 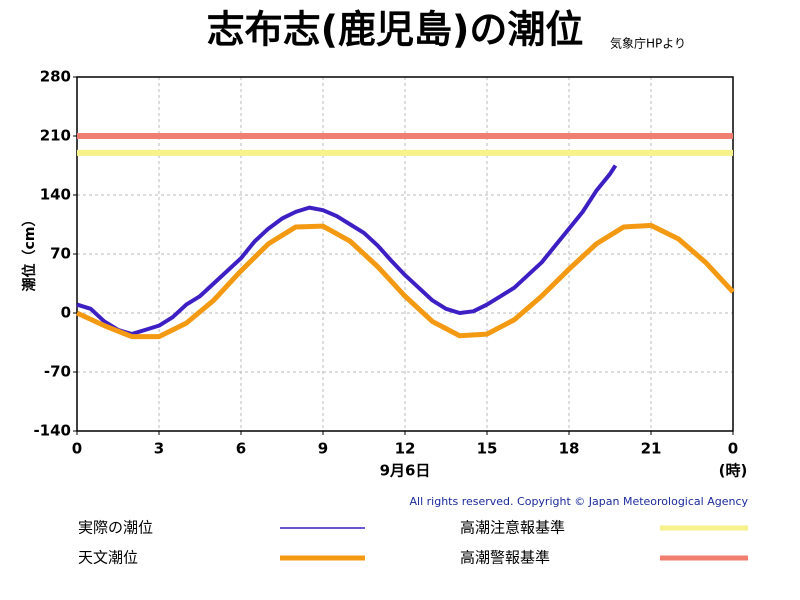 What do you see at coordinates (55, 77) in the screenshot?
I see `y-tick-label: 280` at bounding box center [55, 77].